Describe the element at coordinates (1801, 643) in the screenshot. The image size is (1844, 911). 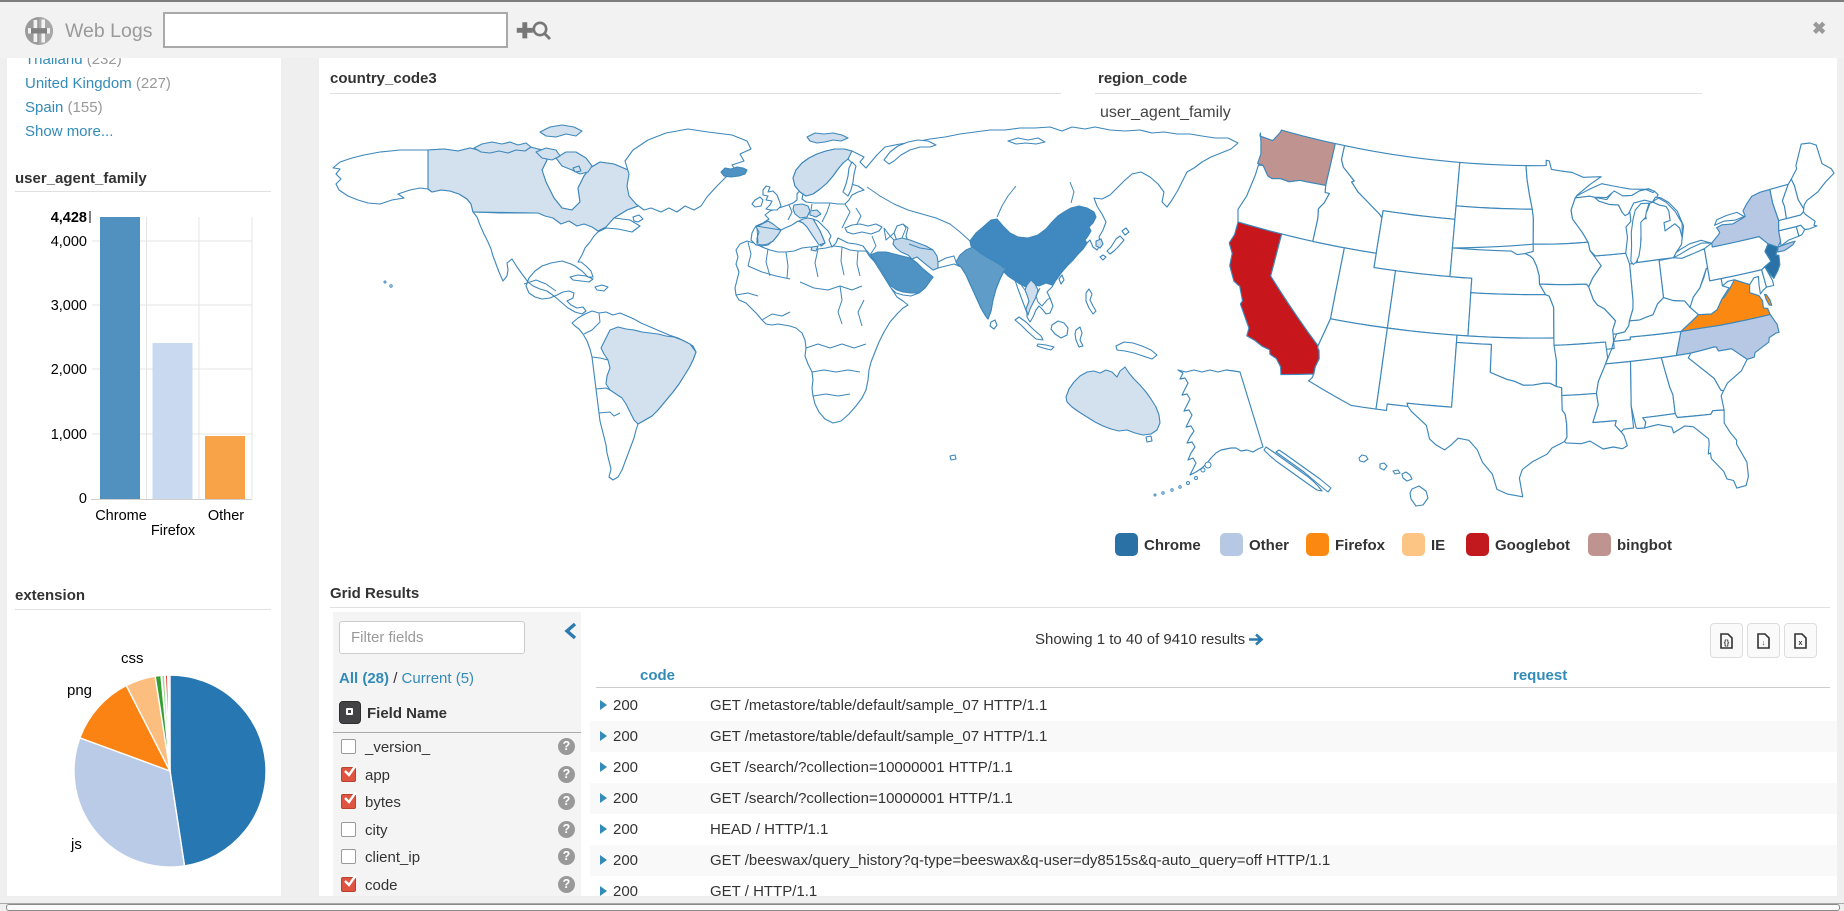
I see `svg-text: x` at that location.